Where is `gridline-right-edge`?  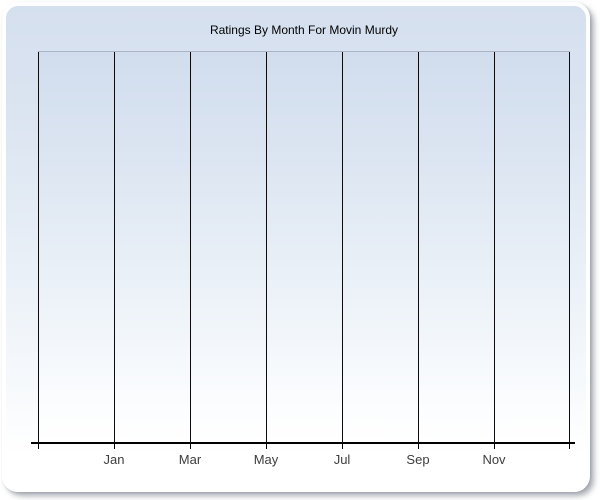 gridline-right-edge is located at coordinates (569, 247).